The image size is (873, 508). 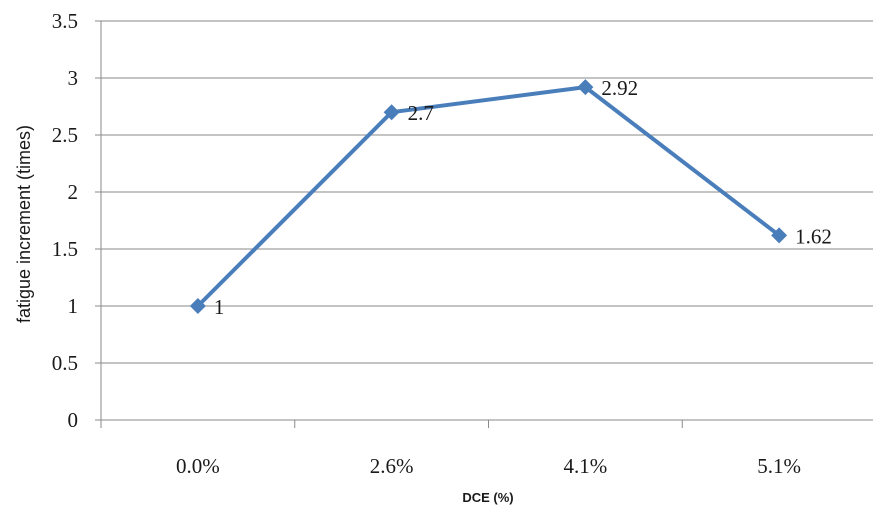 I want to click on y-axis-title: fatigue increment (times), so click(x=24, y=224).